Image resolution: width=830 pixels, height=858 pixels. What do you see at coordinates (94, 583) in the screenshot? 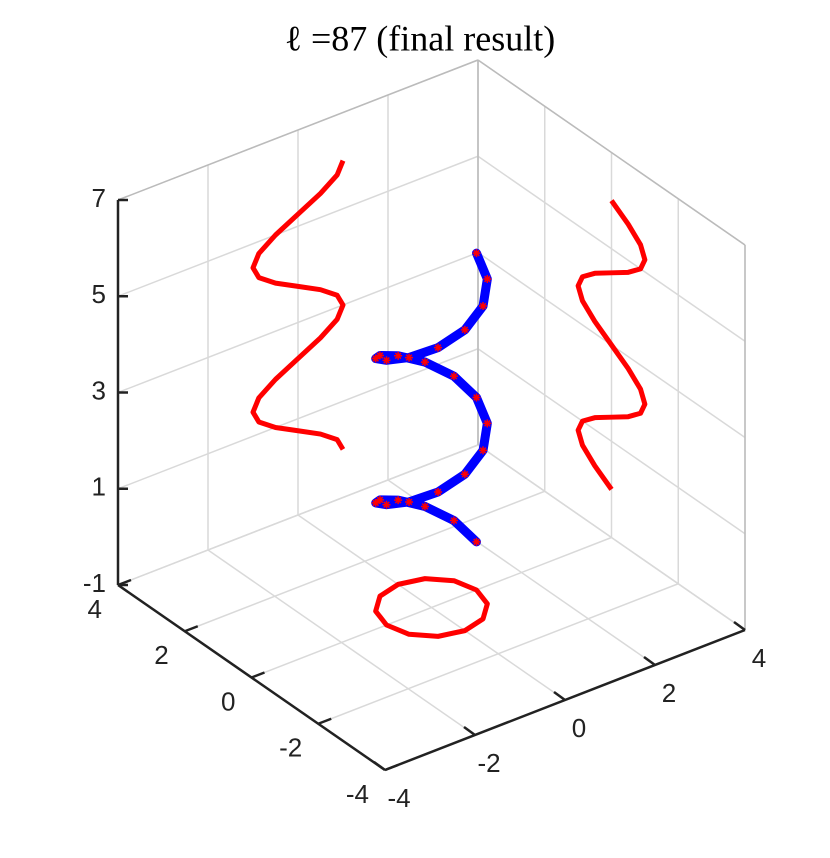
I see `z-tick-label: -1` at bounding box center [94, 583].